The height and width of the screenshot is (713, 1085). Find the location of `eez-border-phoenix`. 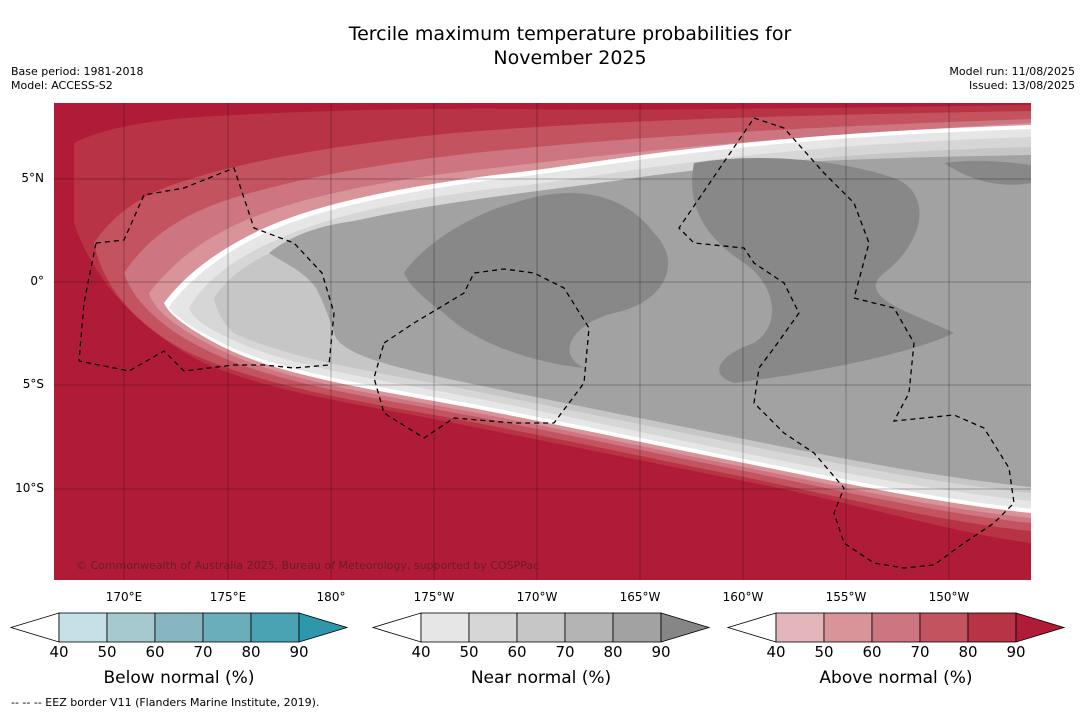

eez-border-phoenix is located at coordinates (481, 353).